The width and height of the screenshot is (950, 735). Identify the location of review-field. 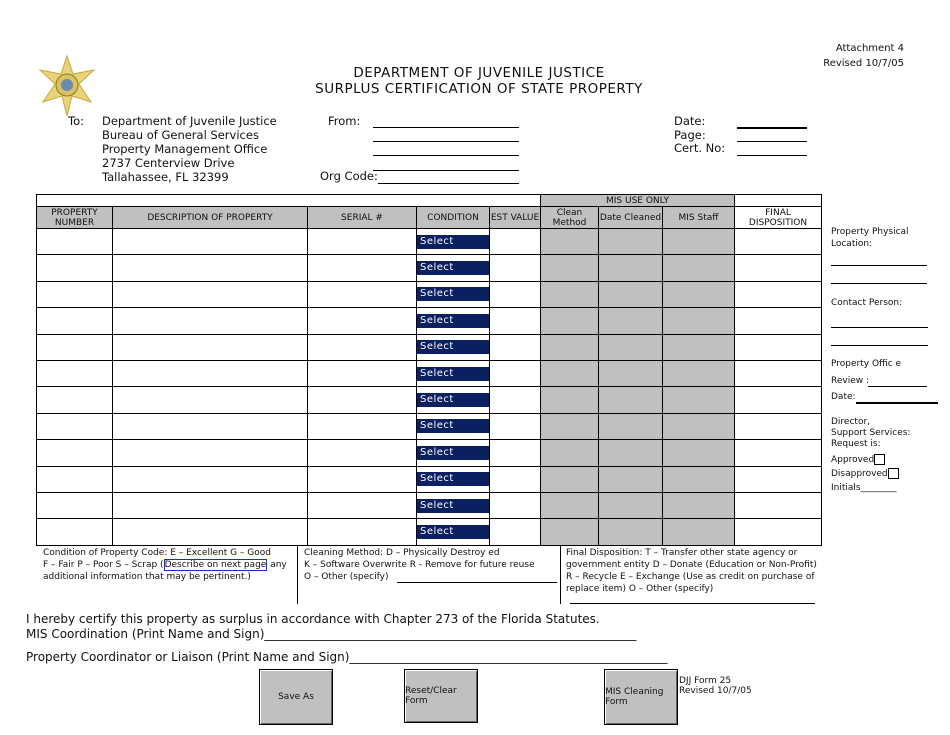
(897, 386).